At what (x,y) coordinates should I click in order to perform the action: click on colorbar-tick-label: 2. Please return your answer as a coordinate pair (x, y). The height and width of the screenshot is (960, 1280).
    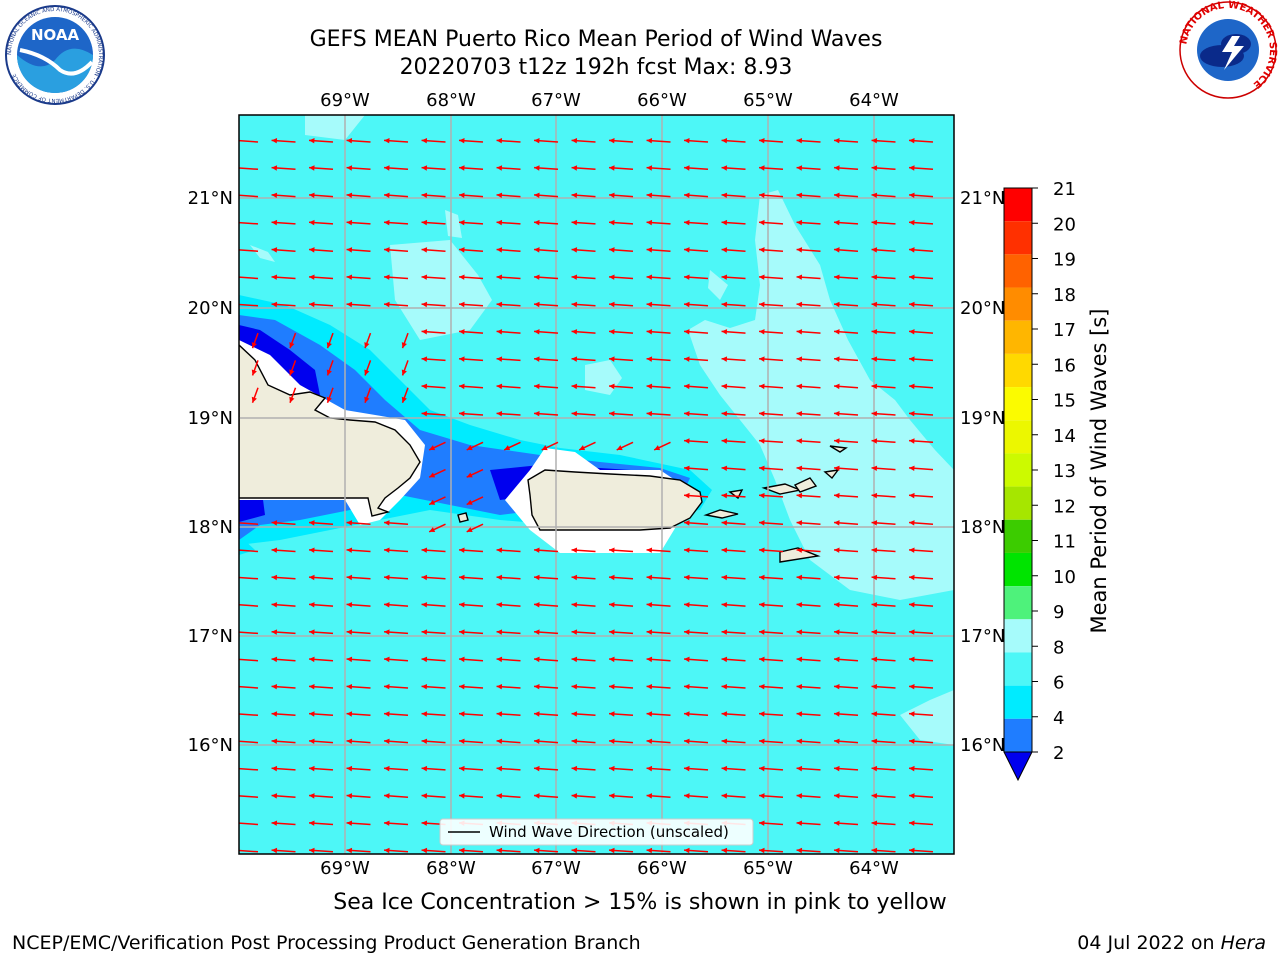
    Looking at the image, I should click on (1058, 753).